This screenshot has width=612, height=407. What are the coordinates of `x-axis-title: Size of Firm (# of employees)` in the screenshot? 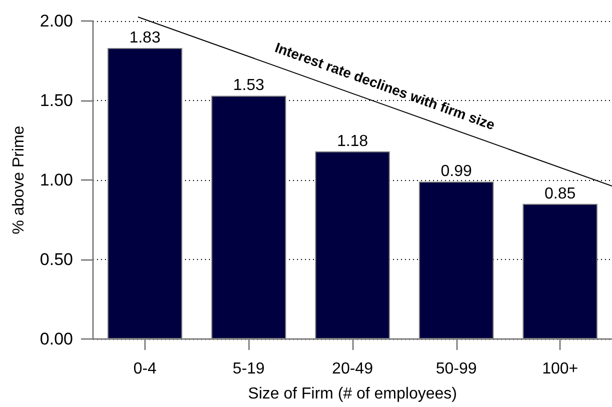 It's located at (352, 394).